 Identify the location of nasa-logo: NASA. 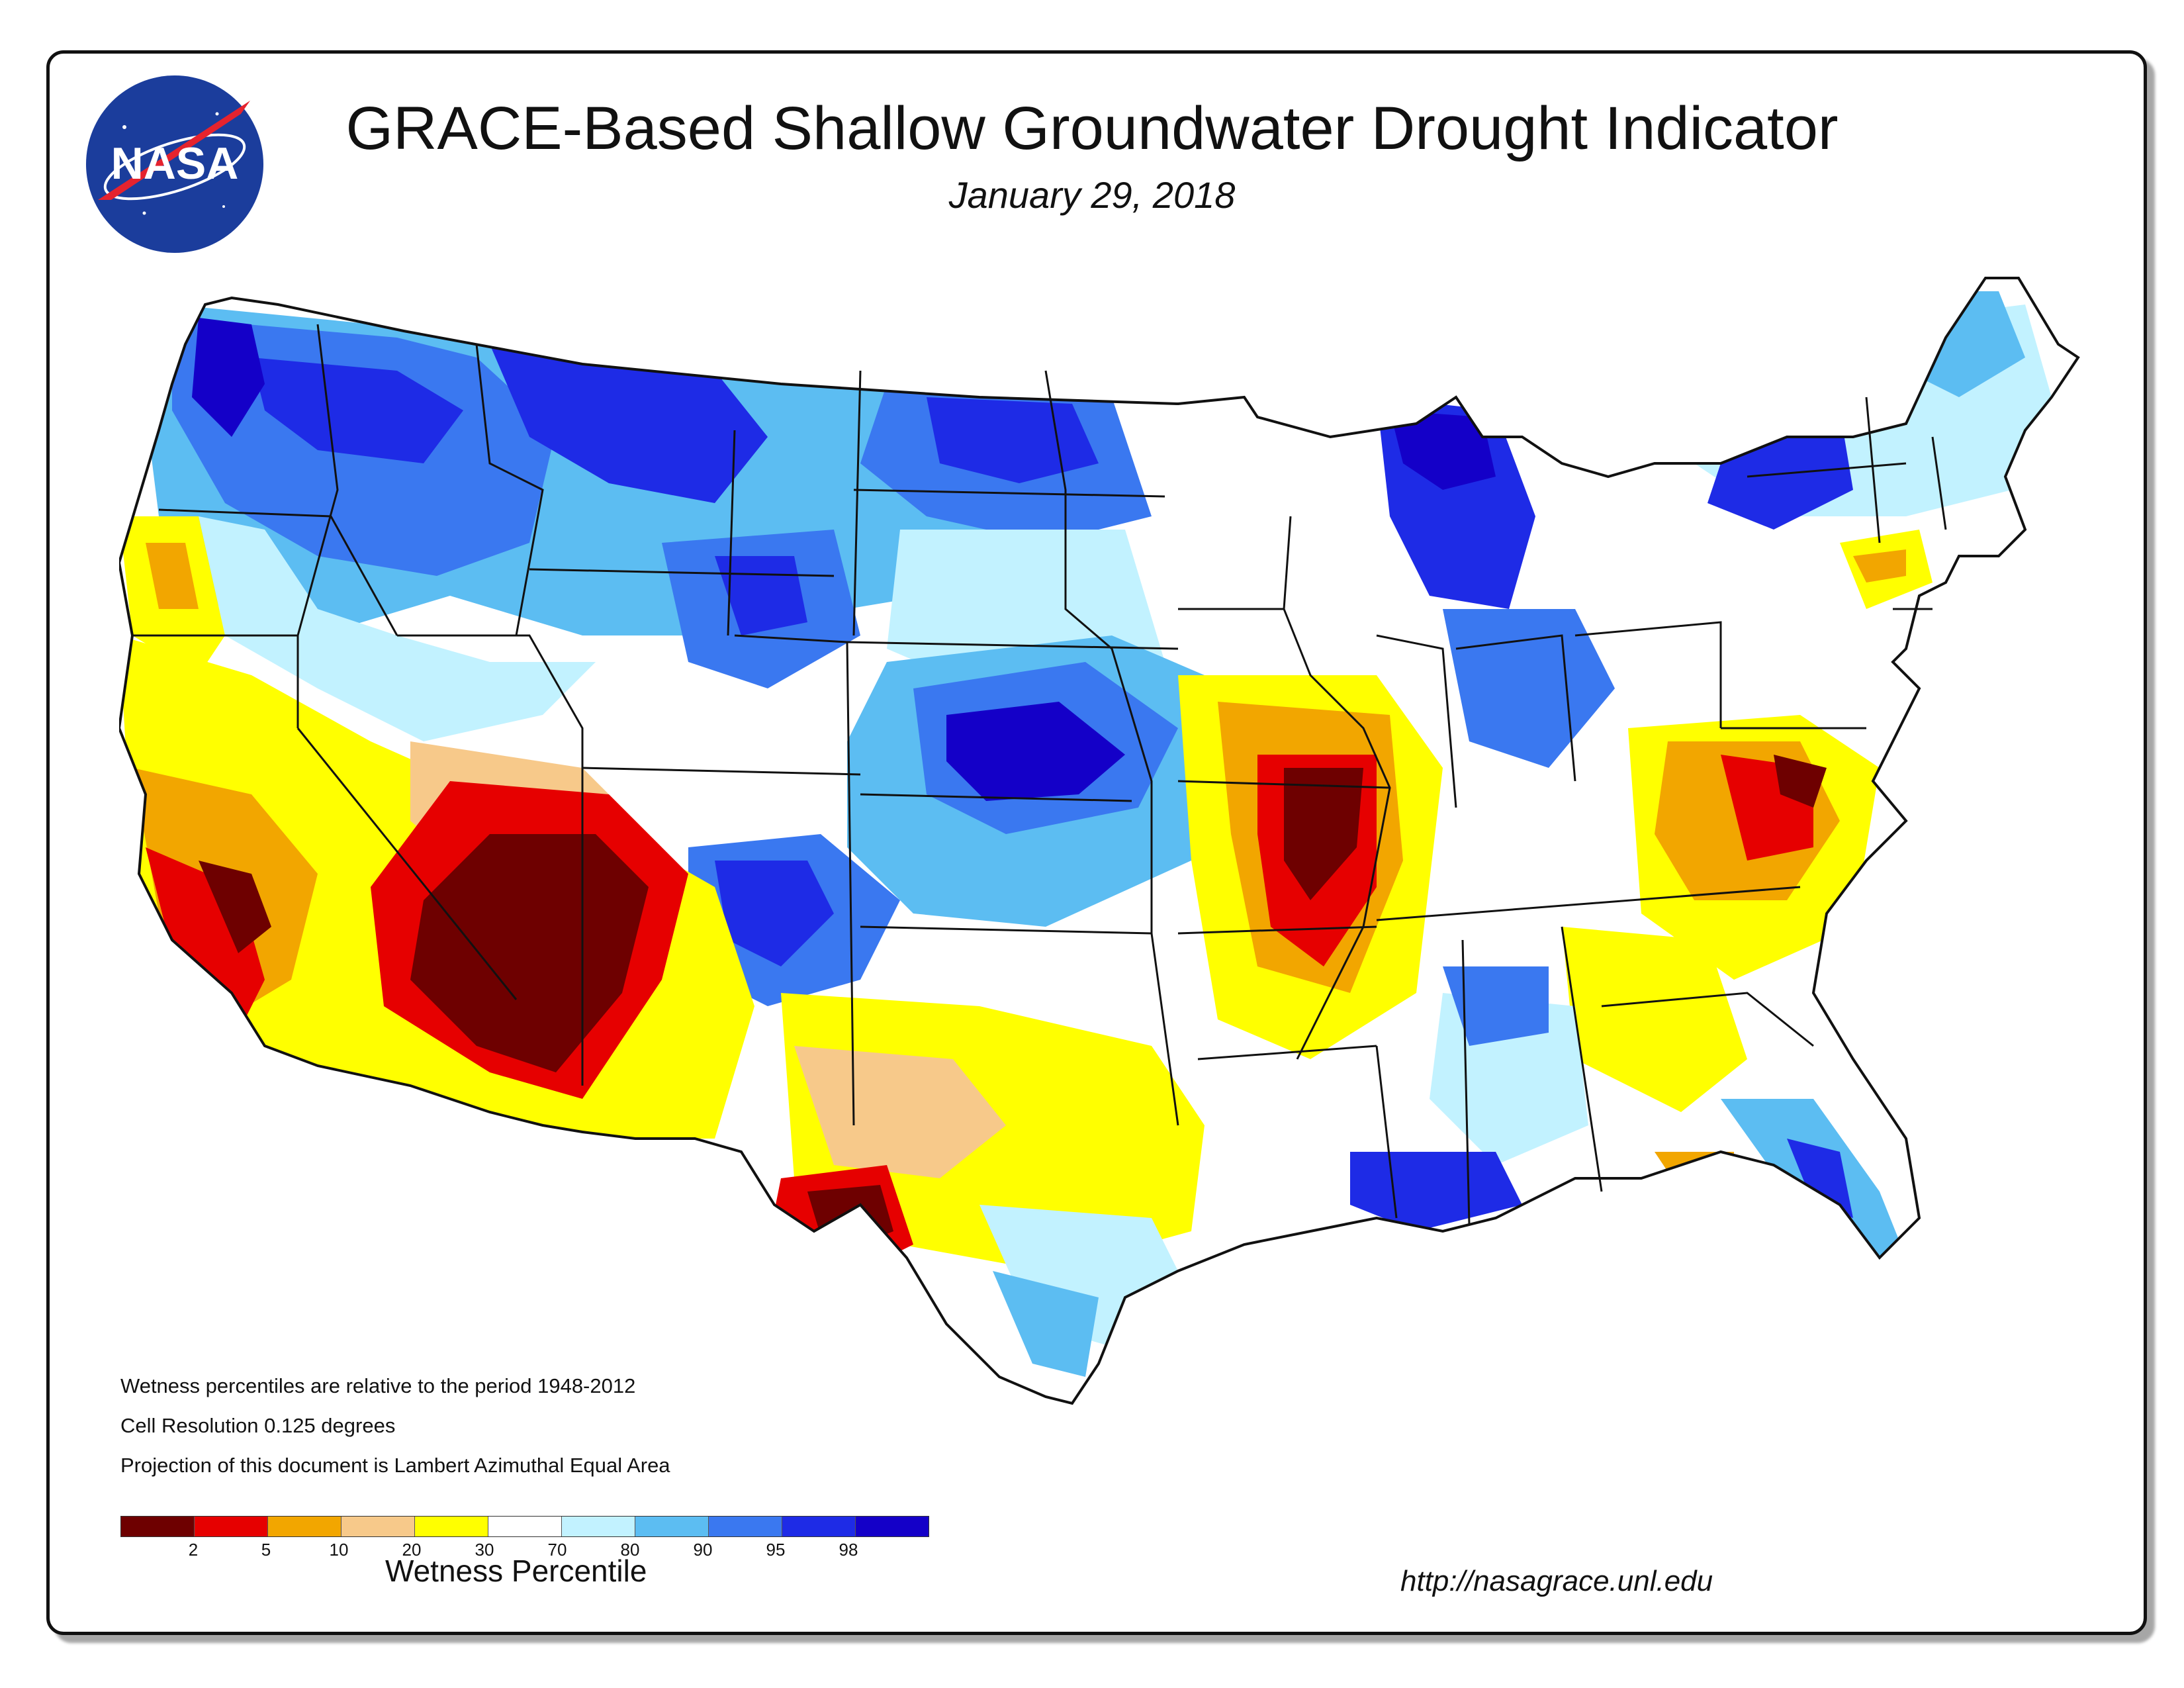
(175, 164).